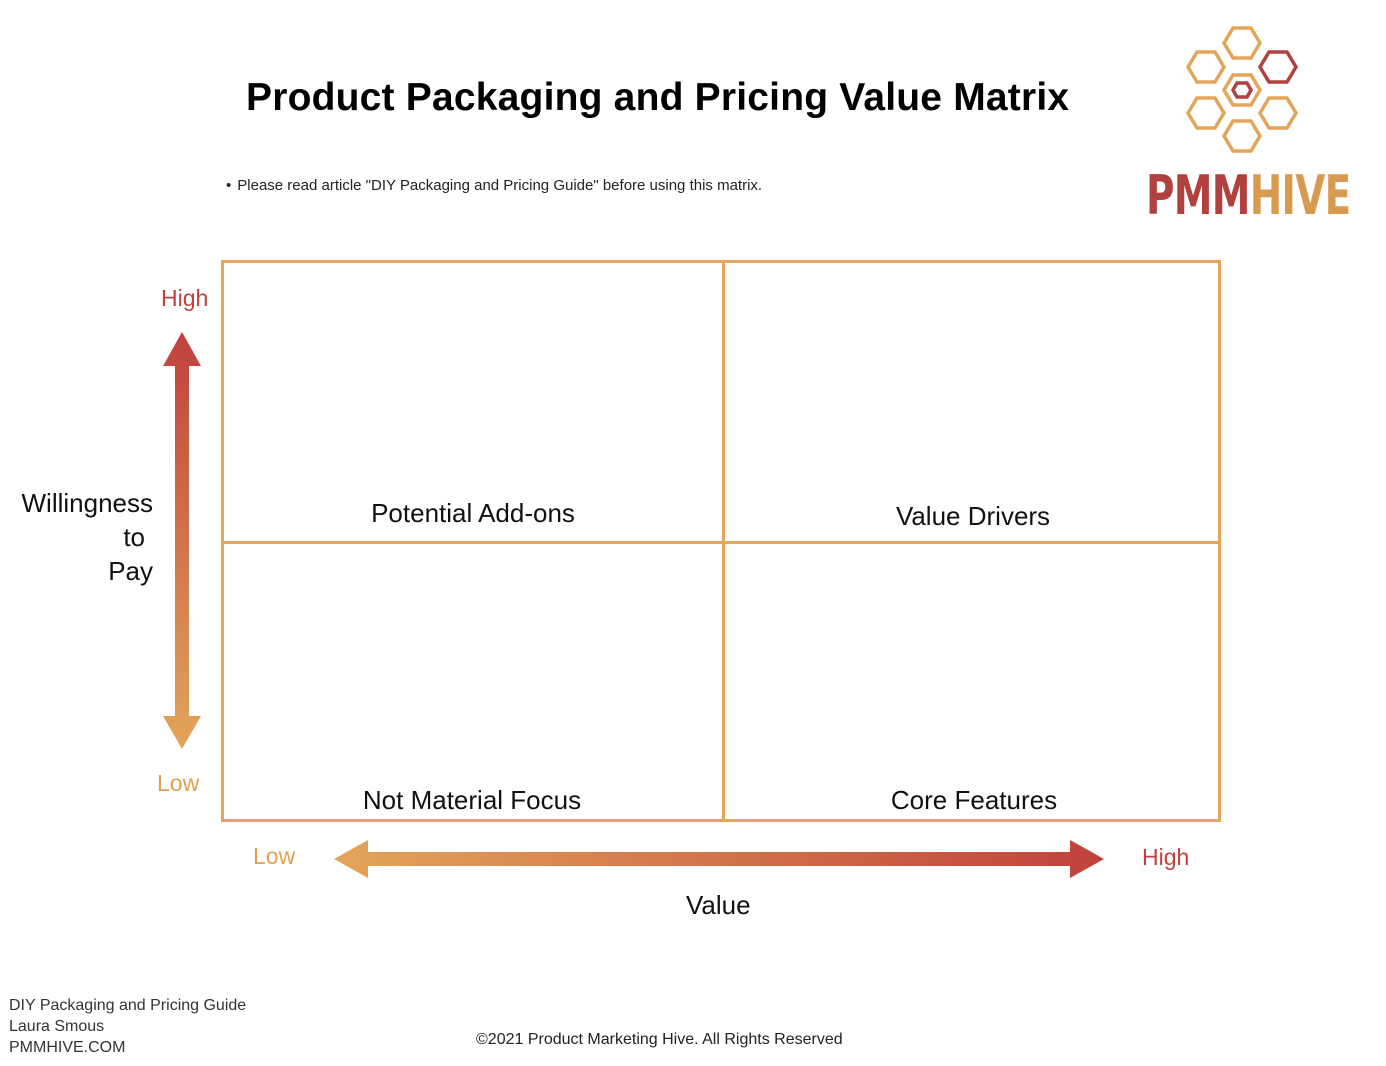 The image size is (1386, 1066). Describe the element at coordinates (67, 1047) in the screenshot. I see `footer-website: PMMHIVE.COM` at that location.